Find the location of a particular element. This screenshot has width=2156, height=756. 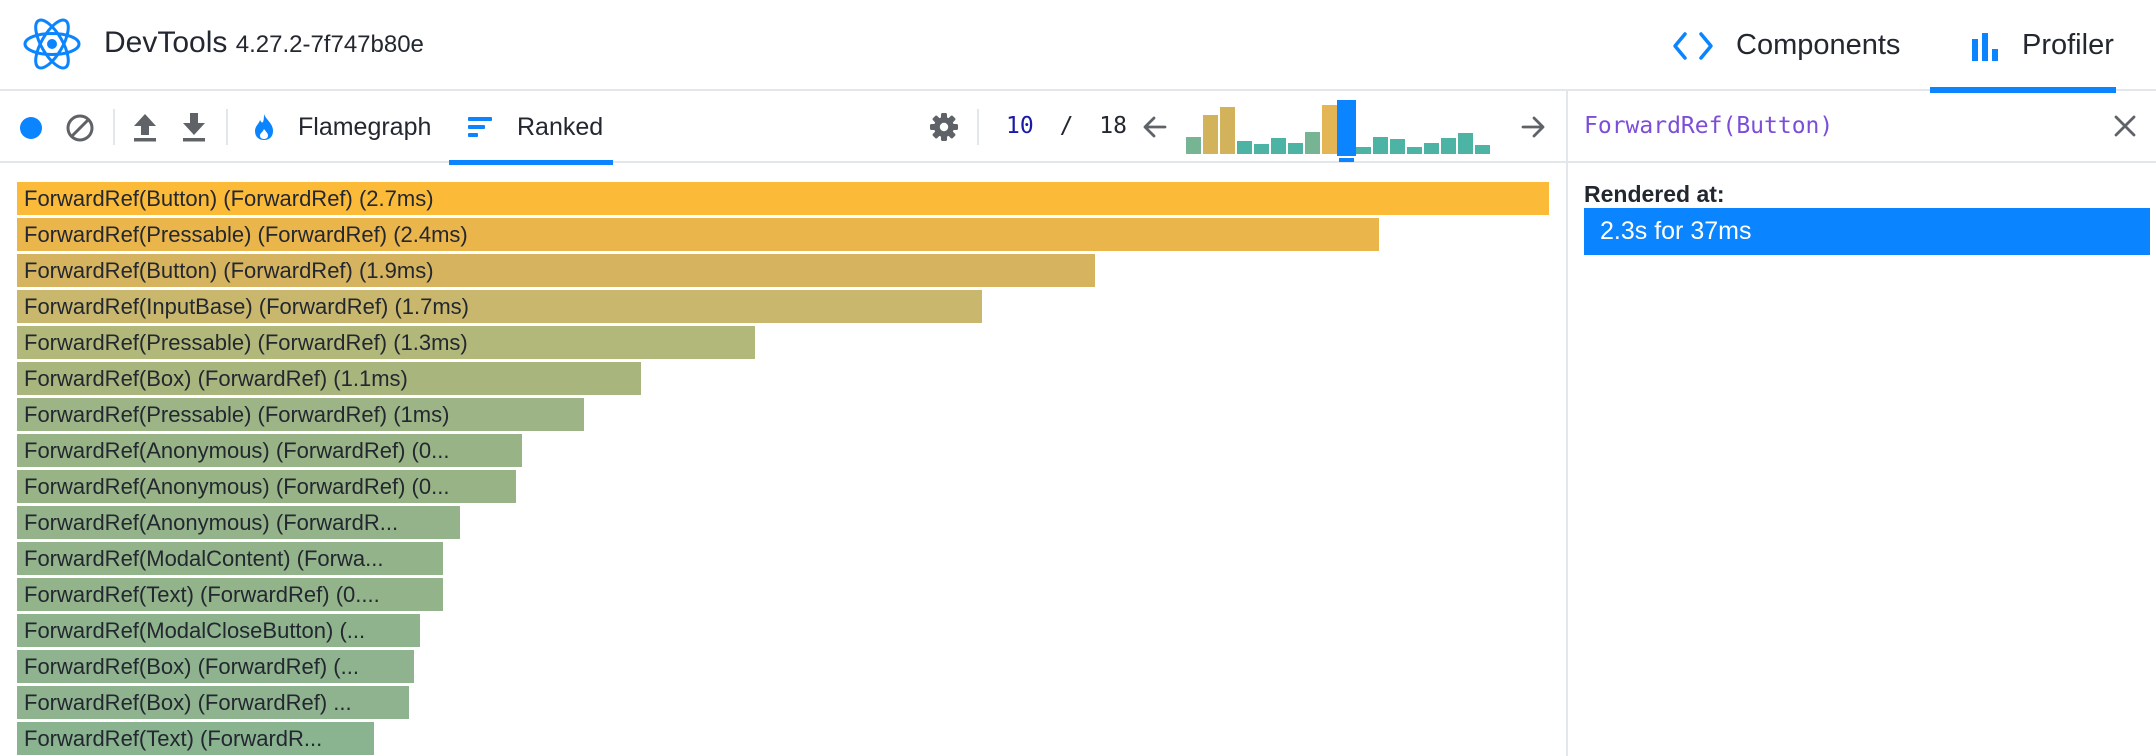

settings-button is located at coordinates (944, 127).